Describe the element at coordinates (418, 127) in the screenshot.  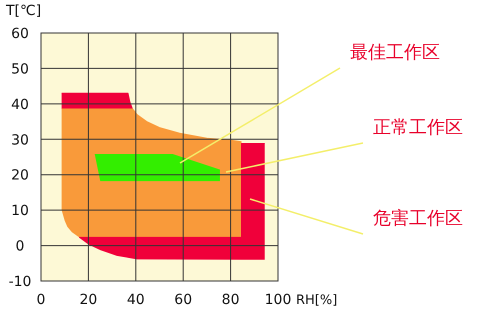
I see `text: 正常工作区` at that location.